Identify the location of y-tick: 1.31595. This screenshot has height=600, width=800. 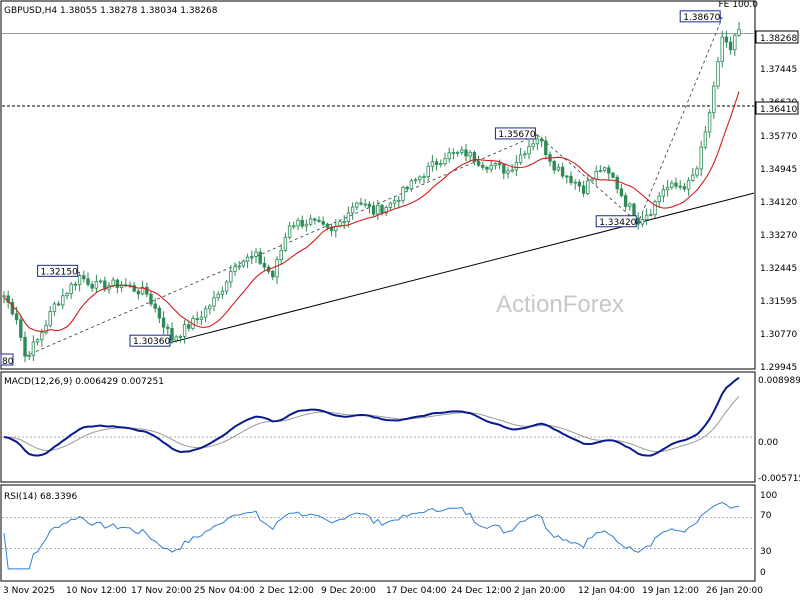
(778, 302).